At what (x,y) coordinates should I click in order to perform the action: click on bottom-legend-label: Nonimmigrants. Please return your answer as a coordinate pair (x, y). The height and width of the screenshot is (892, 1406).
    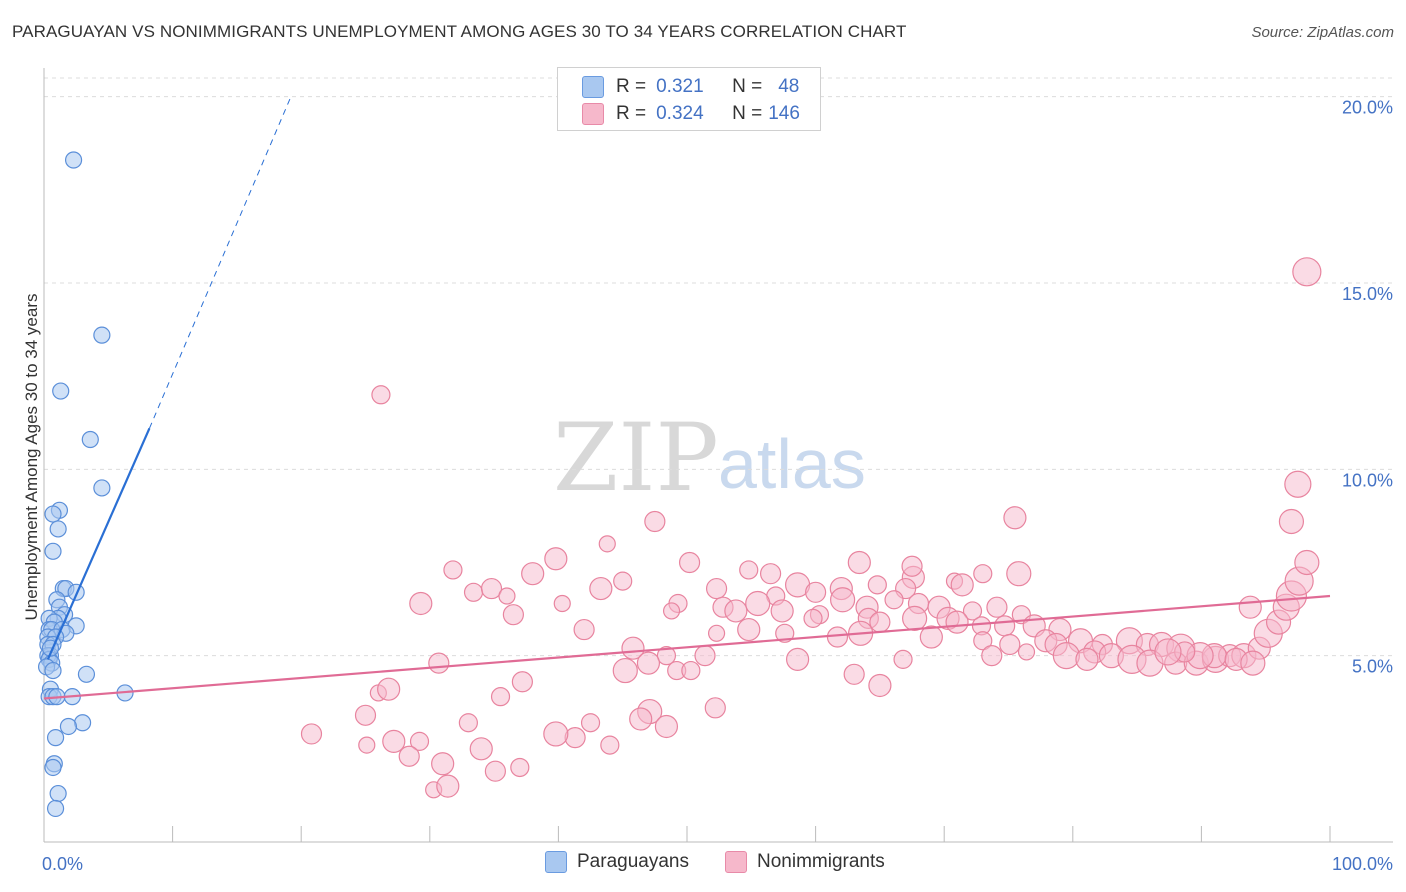
    Looking at the image, I should click on (821, 861).